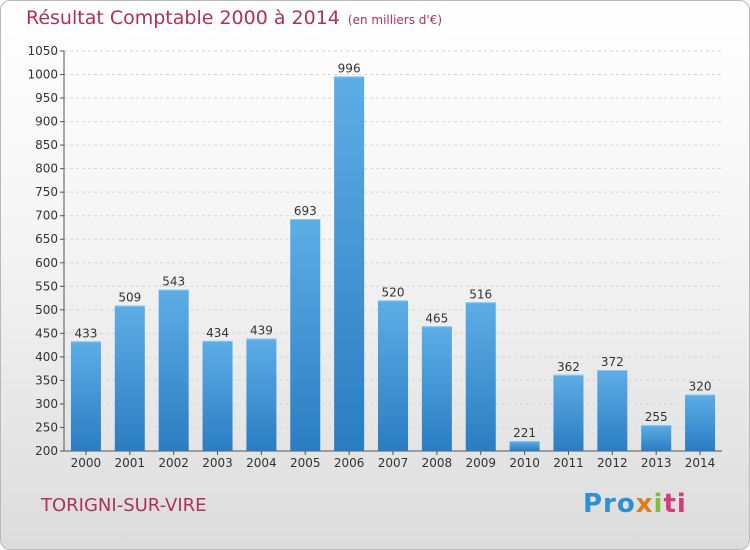 The image size is (750, 550). I want to click on x-tick-label: 2013, so click(656, 463).